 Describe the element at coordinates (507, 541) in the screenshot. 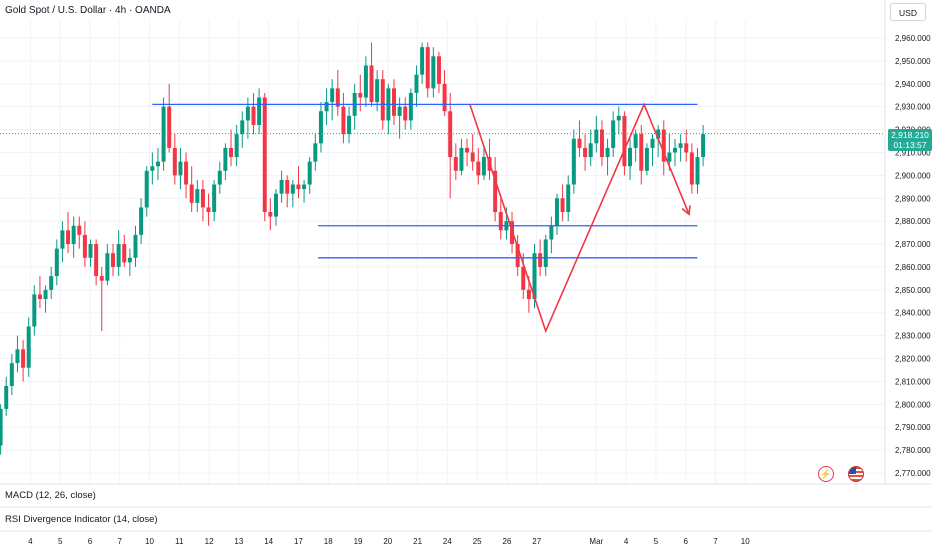

I see `time-tick-label: 26` at that location.